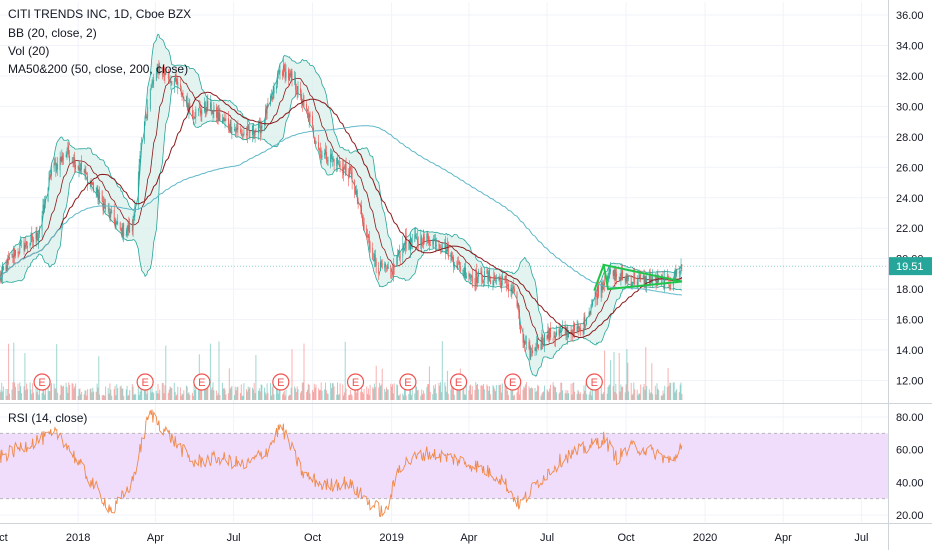 The image size is (932, 550). I want to click on bb-indicator-label: BB (20, close, 2), so click(52, 33).